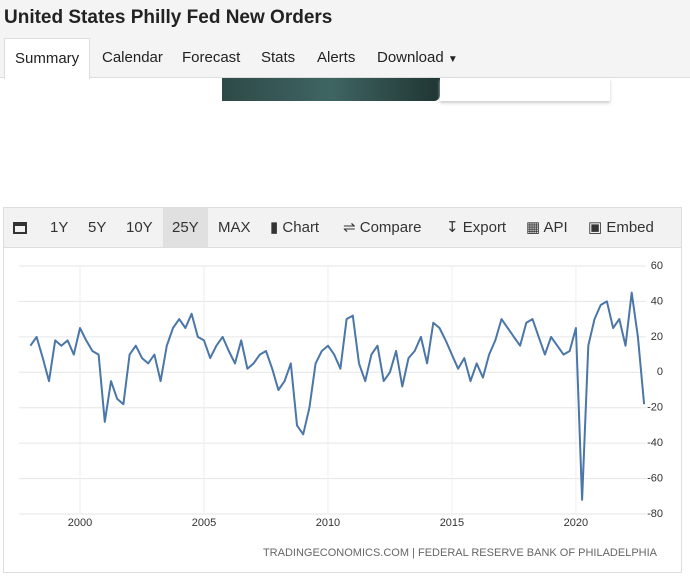  What do you see at coordinates (630, 227) in the screenshot?
I see `tool-label: Embed` at bounding box center [630, 227].